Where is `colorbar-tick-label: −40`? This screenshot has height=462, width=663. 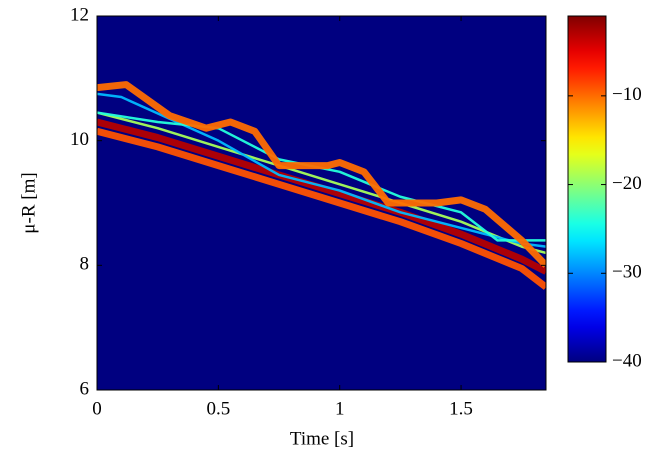
colorbar-tick-label: −40 is located at coordinates (627, 360).